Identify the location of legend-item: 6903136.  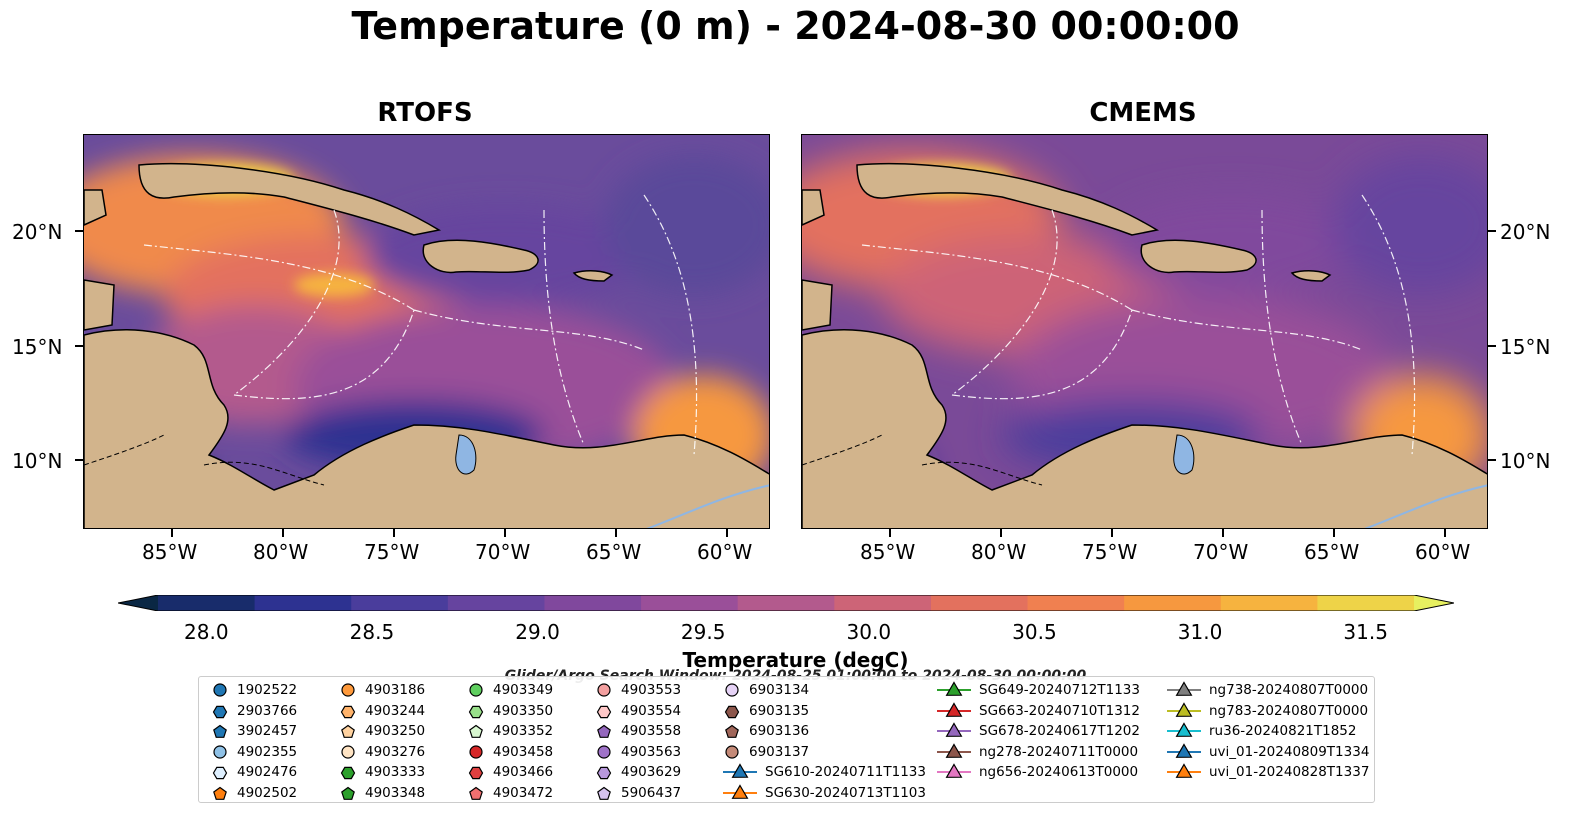
(766, 731).